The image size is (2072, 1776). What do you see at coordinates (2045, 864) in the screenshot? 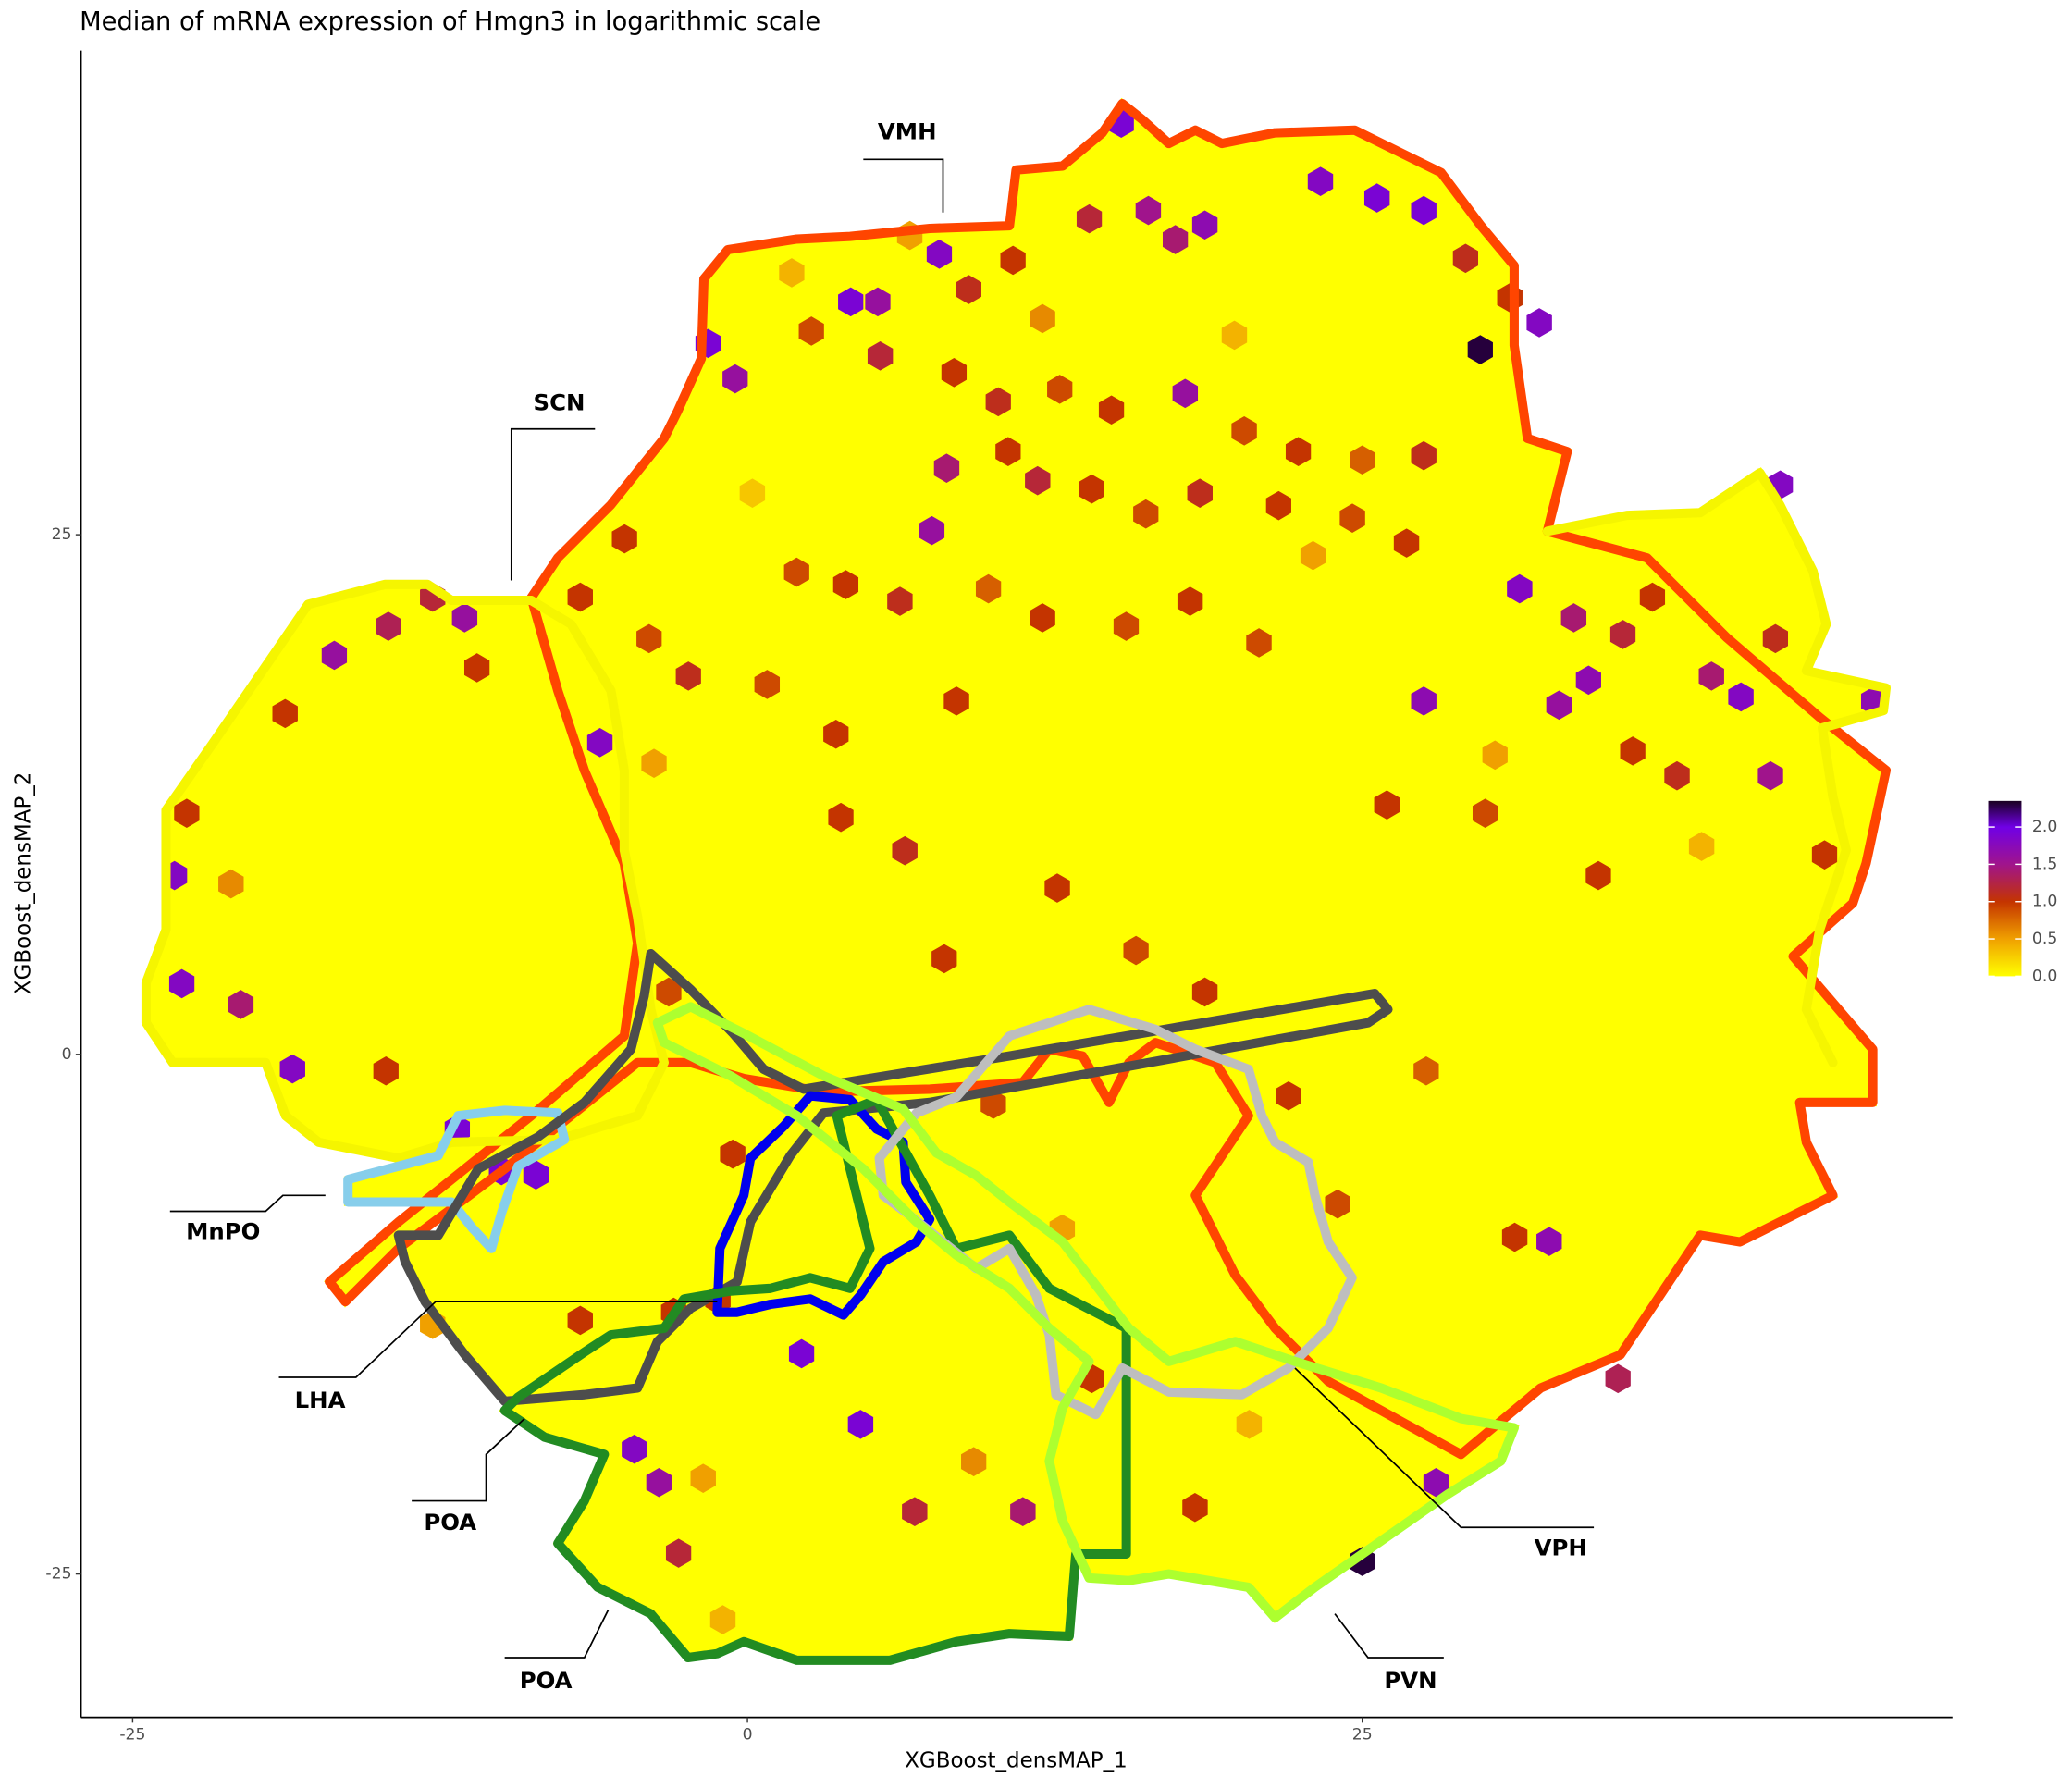
I see `colorbar-tick-label: 1.5` at bounding box center [2045, 864].